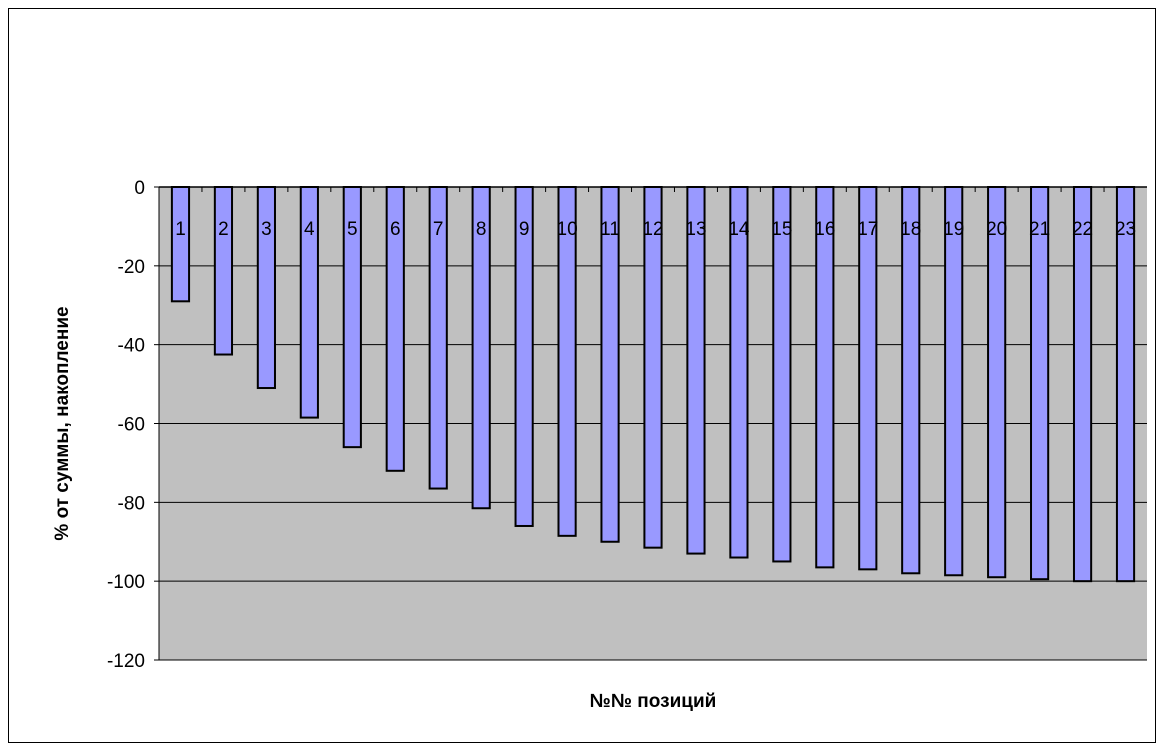  What do you see at coordinates (910, 229) in the screenshot?
I see `category-label: 18` at bounding box center [910, 229].